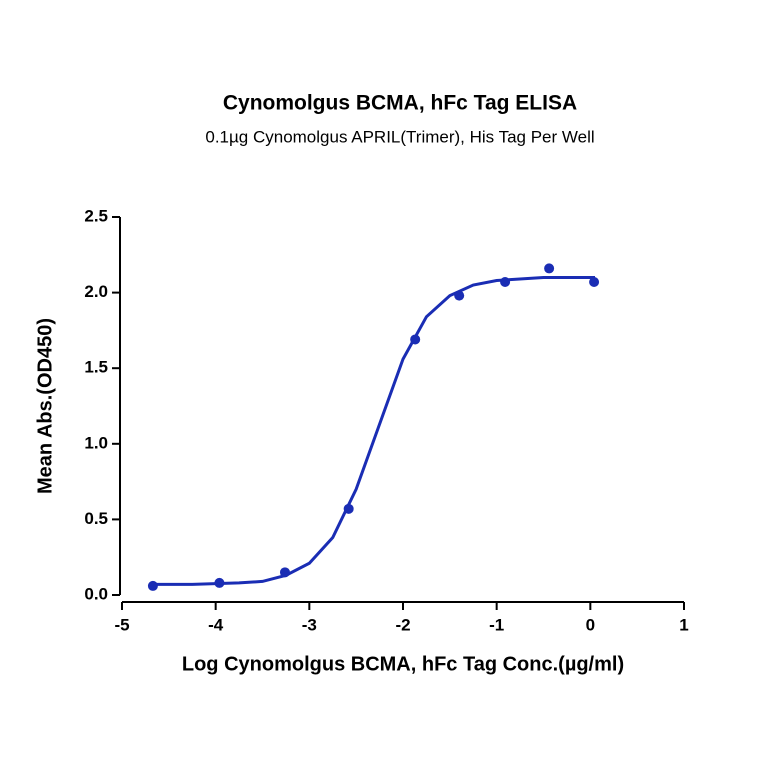 The image size is (764, 764). What do you see at coordinates (496, 624) in the screenshot?
I see `x-tick-label: -1` at bounding box center [496, 624].